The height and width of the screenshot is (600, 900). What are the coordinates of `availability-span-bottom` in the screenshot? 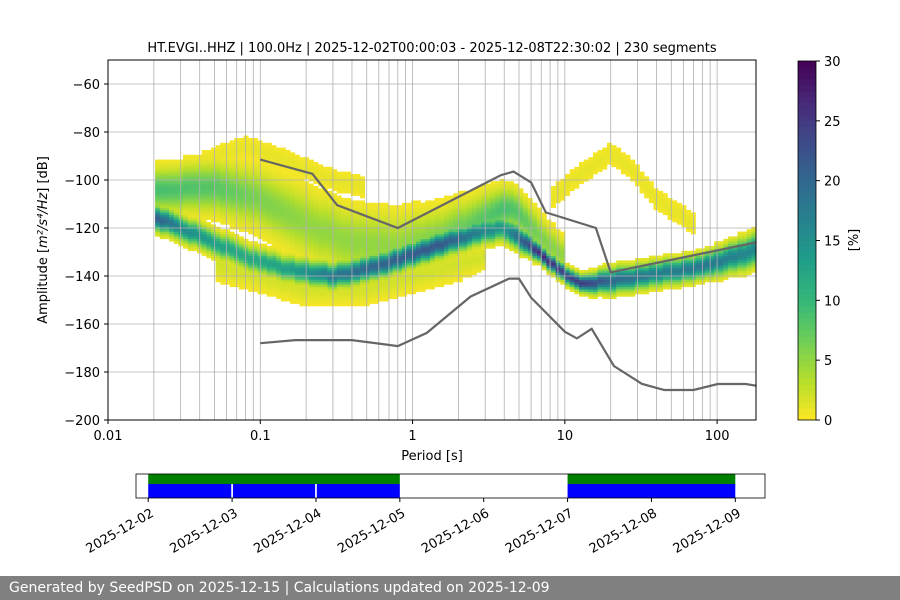 It's located at (190, 491).